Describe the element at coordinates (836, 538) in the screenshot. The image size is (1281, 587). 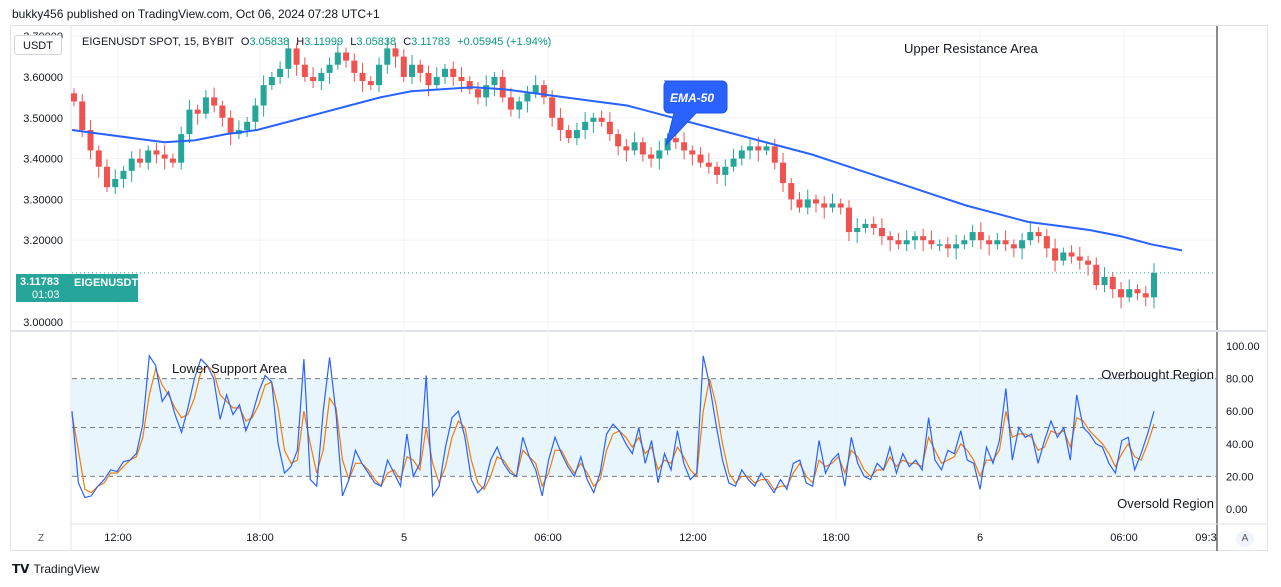
I see `time-tick-label: 18:00` at that location.